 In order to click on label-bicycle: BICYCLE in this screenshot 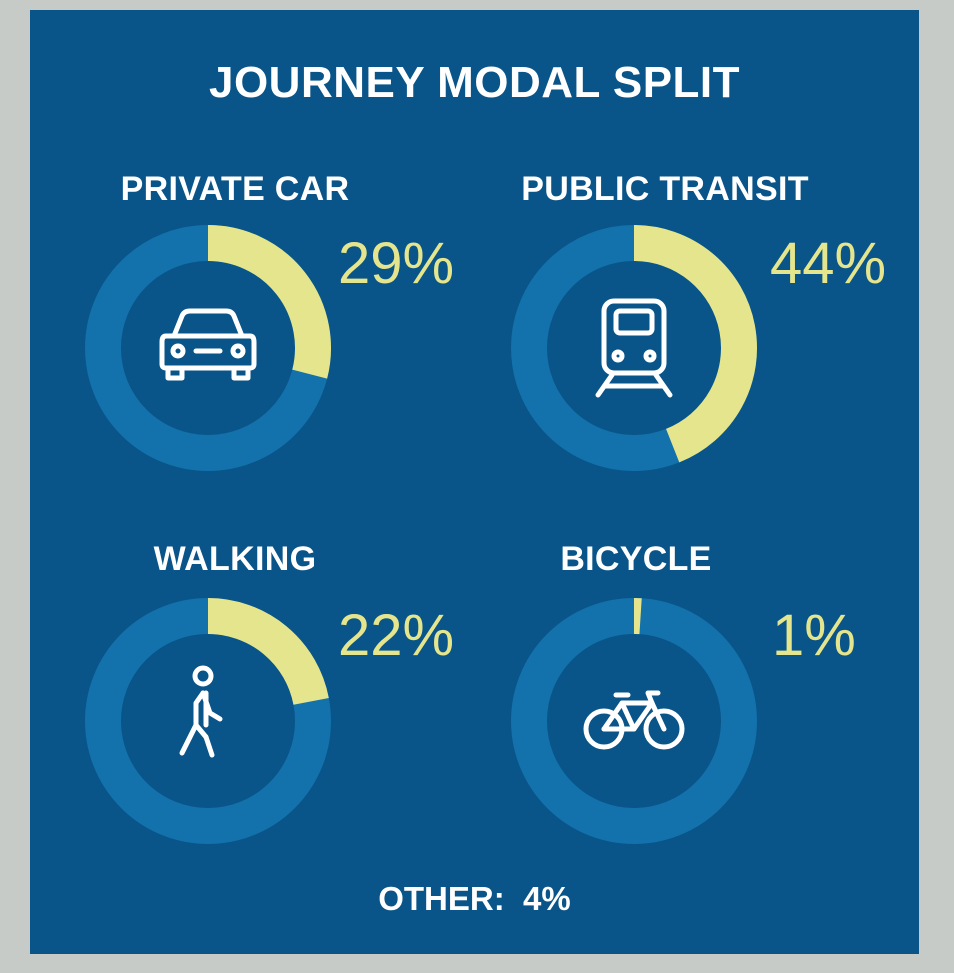, I will do `click(636, 559)`.